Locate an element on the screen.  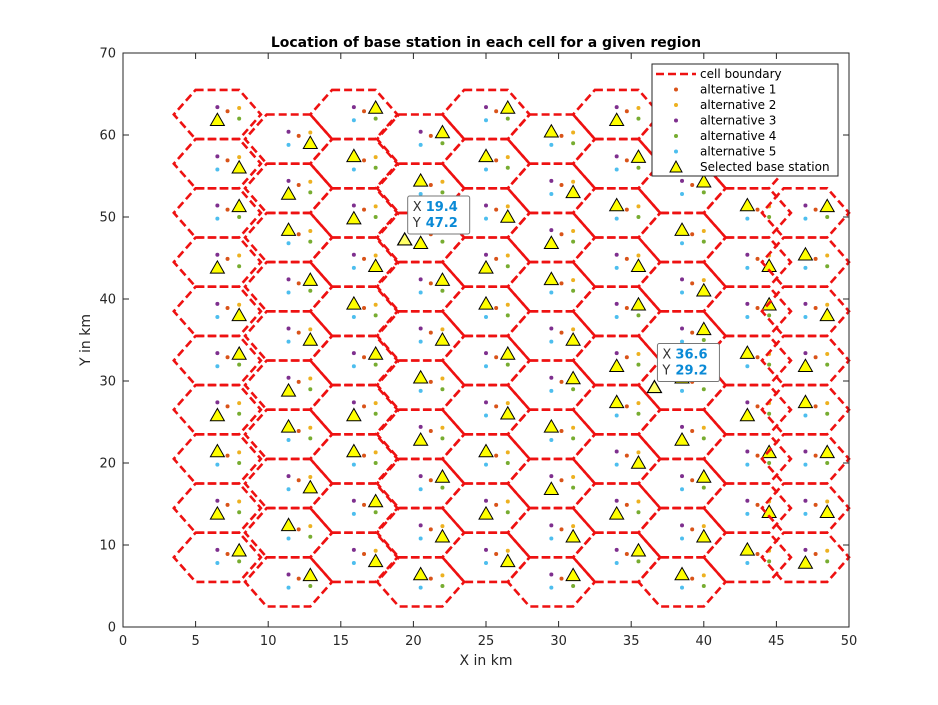
x-tick-label: 35 is located at coordinates (631, 641).